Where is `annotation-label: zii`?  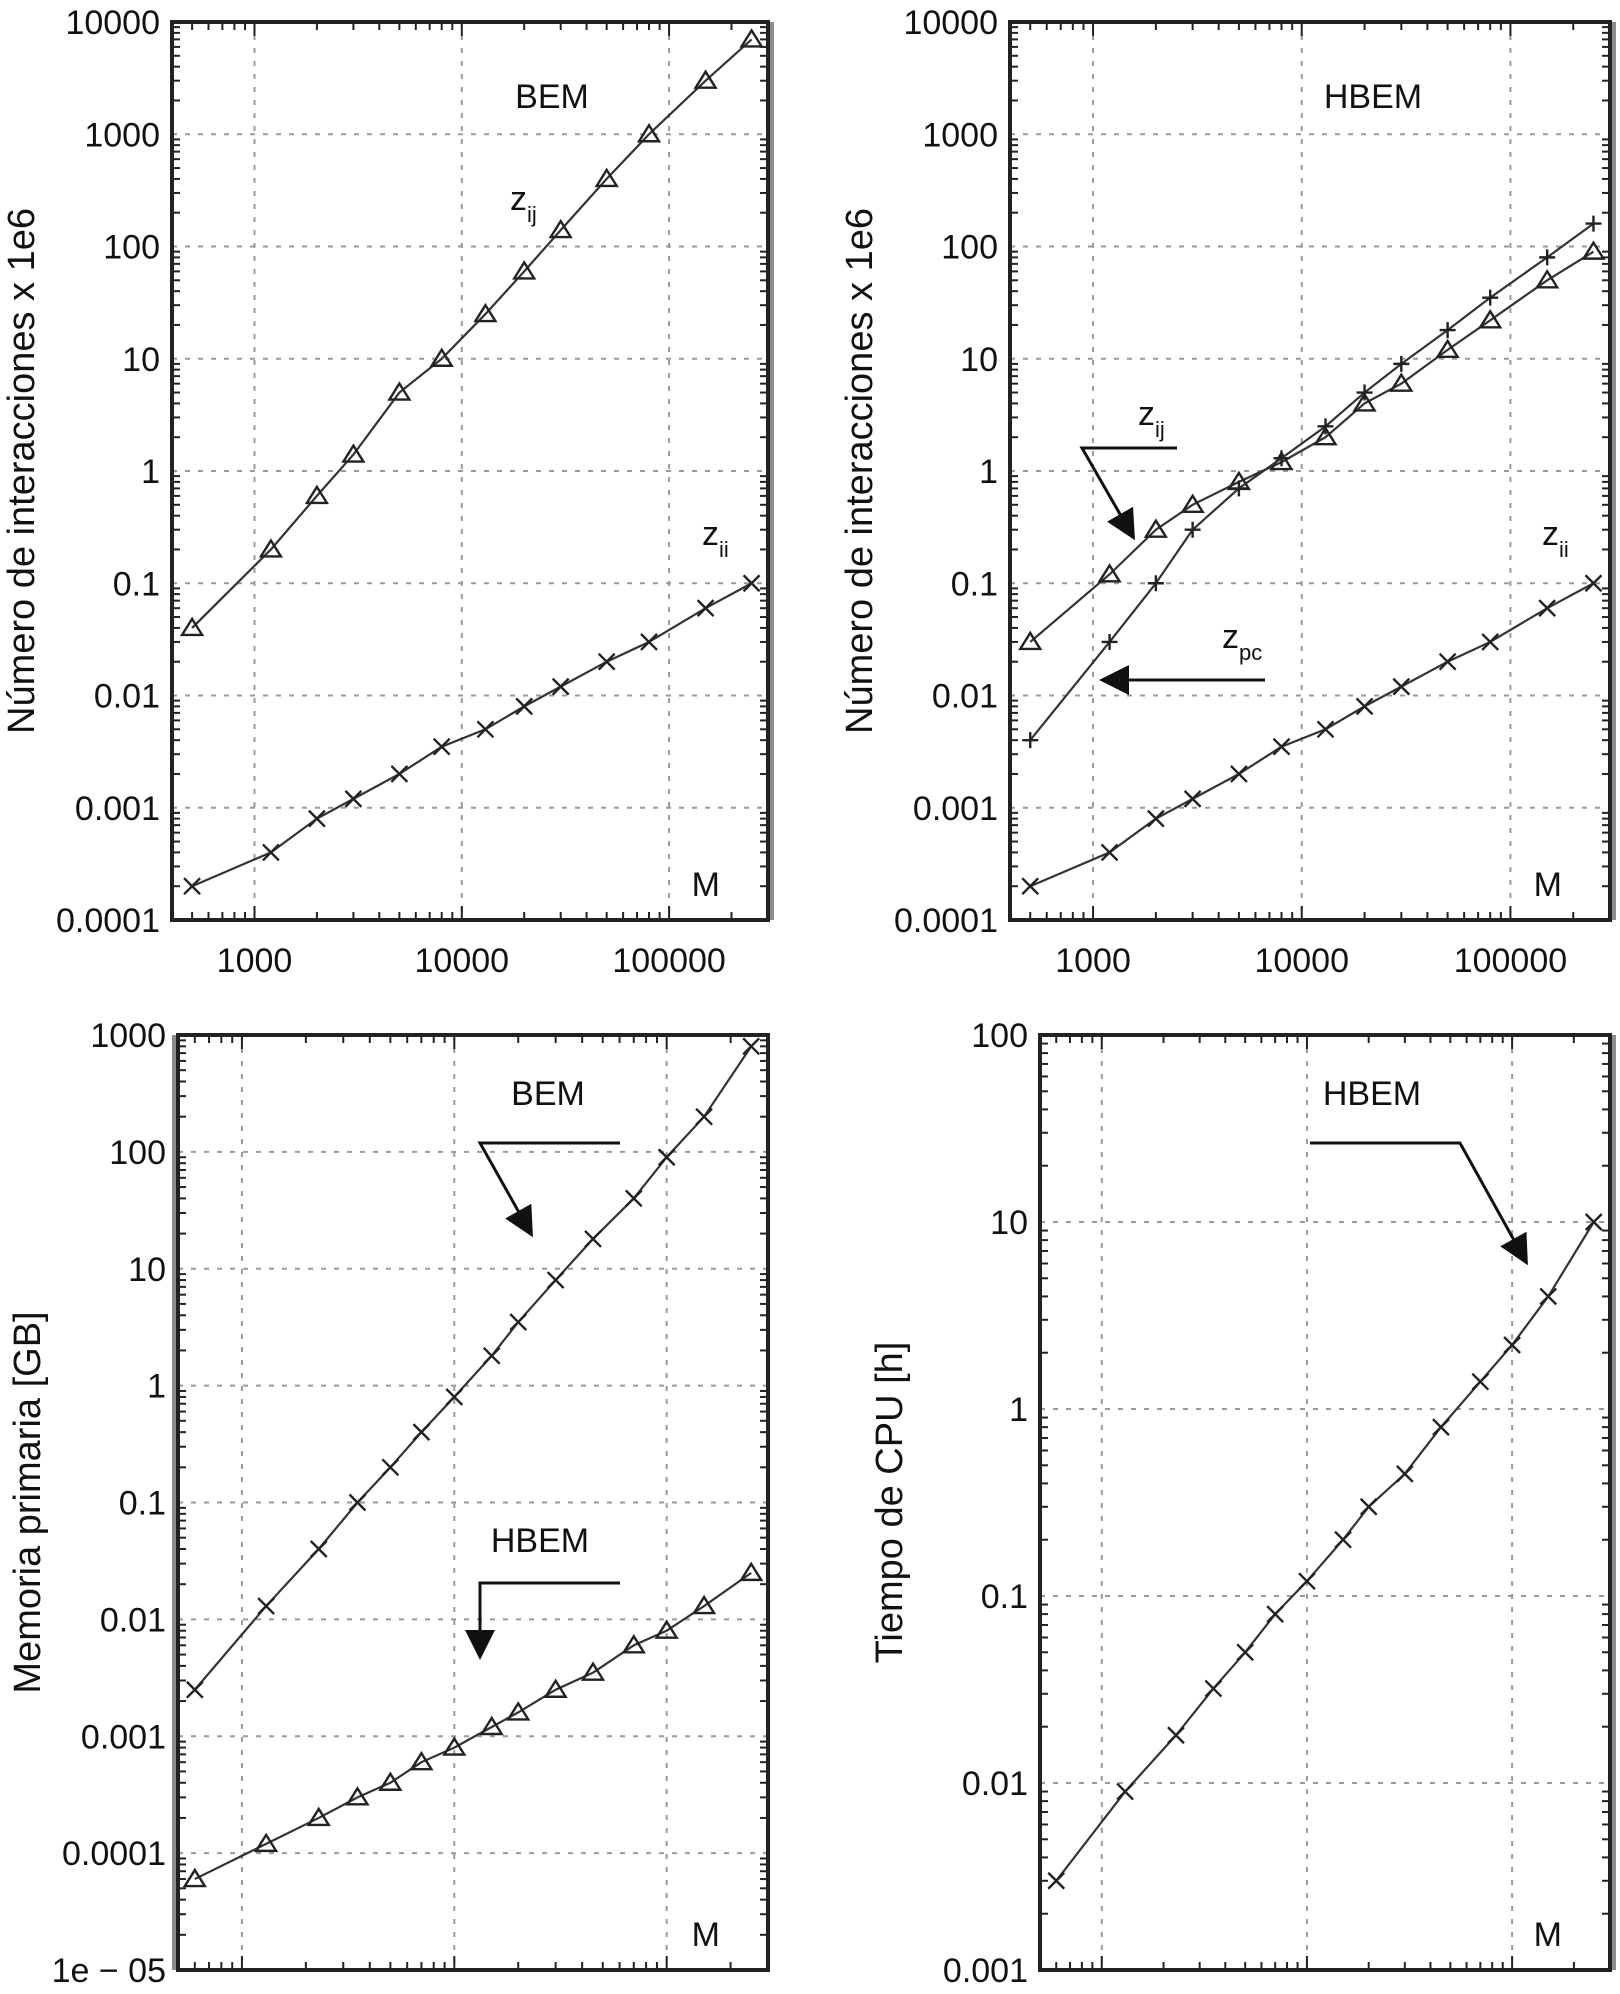
annotation-label: zii is located at coordinates (715, 538).